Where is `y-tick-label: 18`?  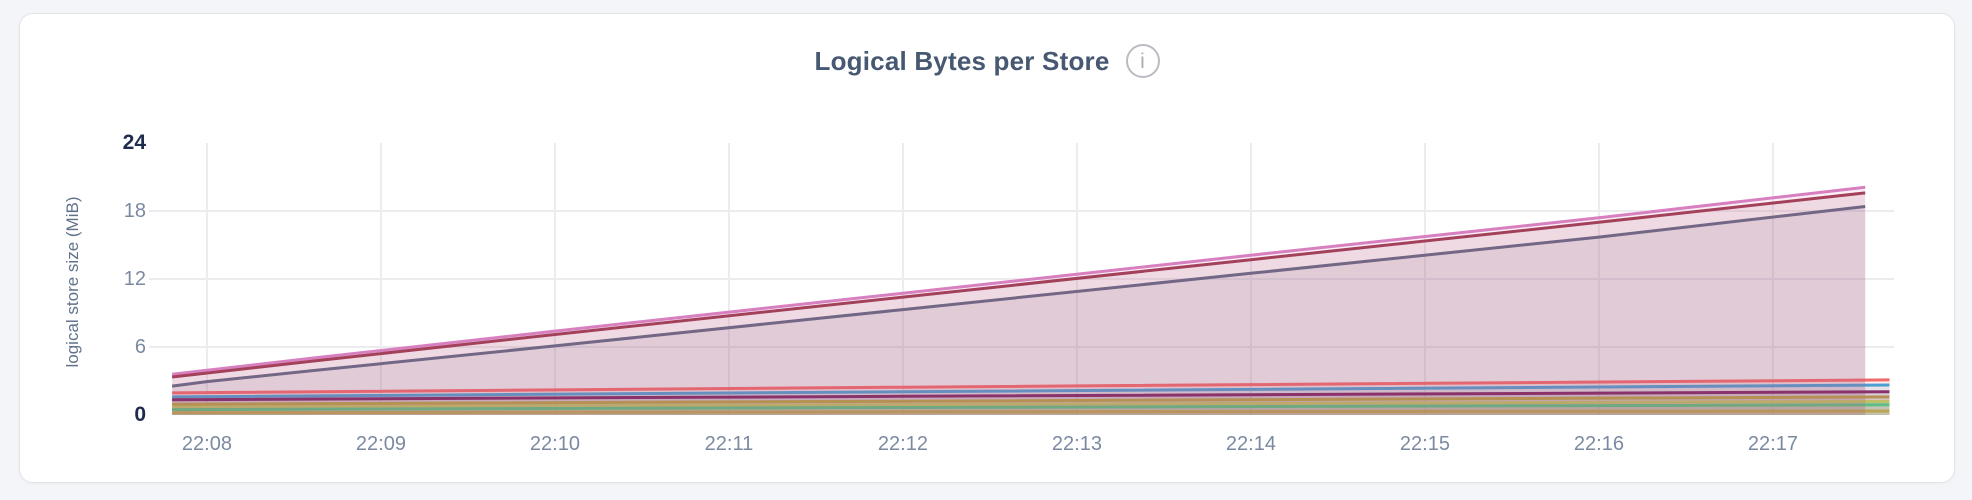
y-tick-label: 18 is located at coordinates (134, 211).